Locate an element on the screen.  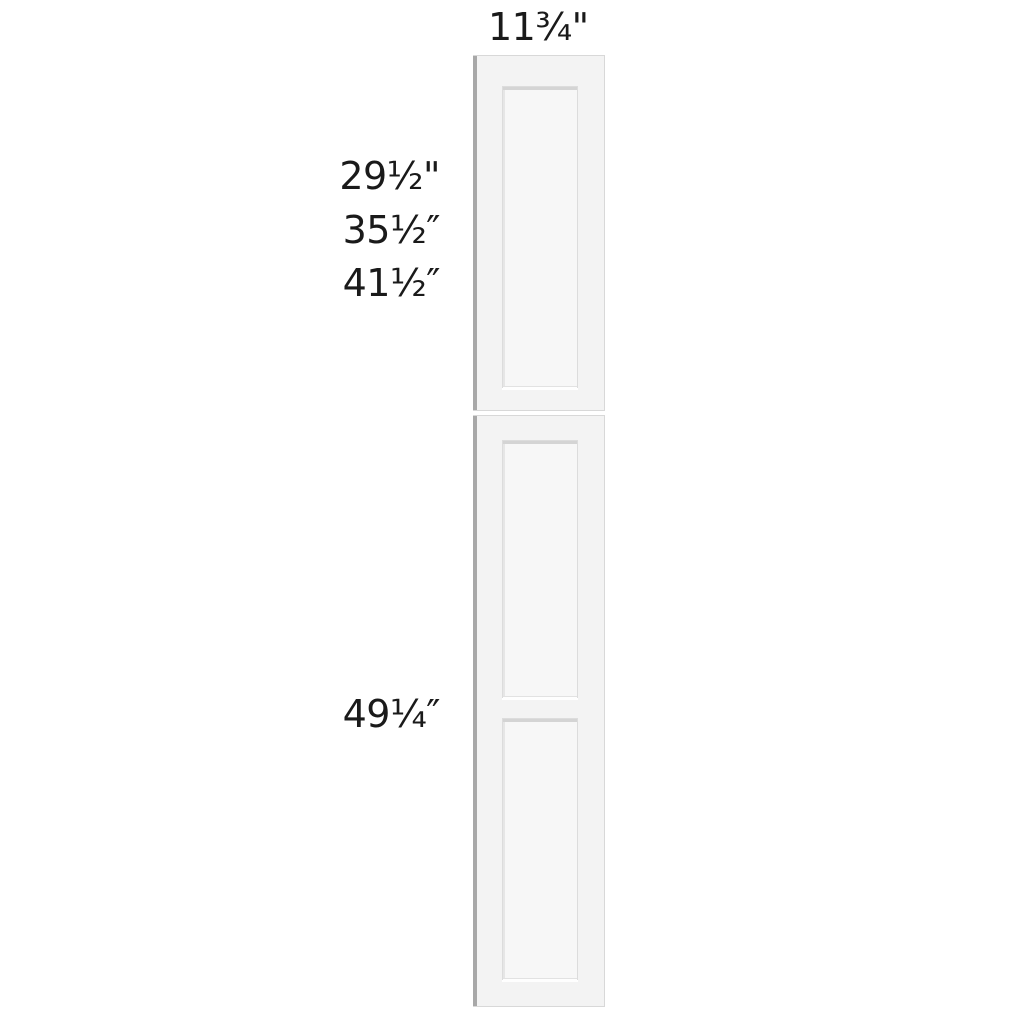
upper-cabinet-door is located at coordinates (539, 233).